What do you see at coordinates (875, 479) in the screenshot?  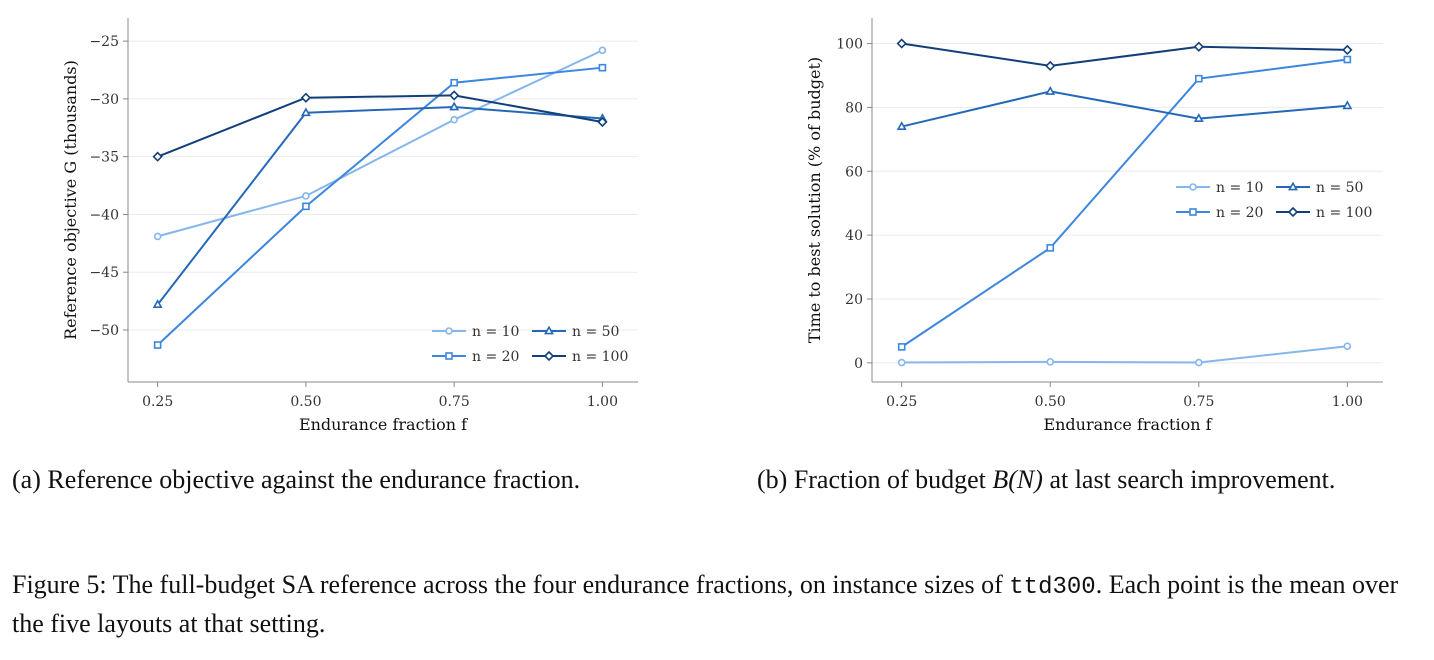 I see `caption-b-text-start: (b) Fraction of budget` at bounding box center [875, 479].